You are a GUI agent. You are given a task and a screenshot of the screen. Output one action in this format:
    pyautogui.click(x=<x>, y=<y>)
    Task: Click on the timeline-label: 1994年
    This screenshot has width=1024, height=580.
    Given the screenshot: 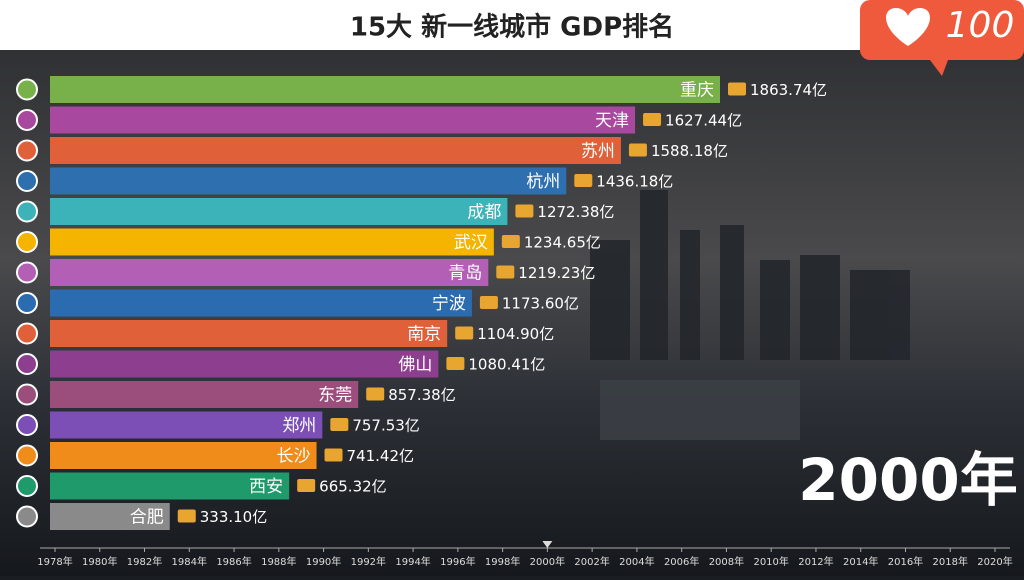 What is the action you would take?
    pyautogui.click(x=412, y=561)
    